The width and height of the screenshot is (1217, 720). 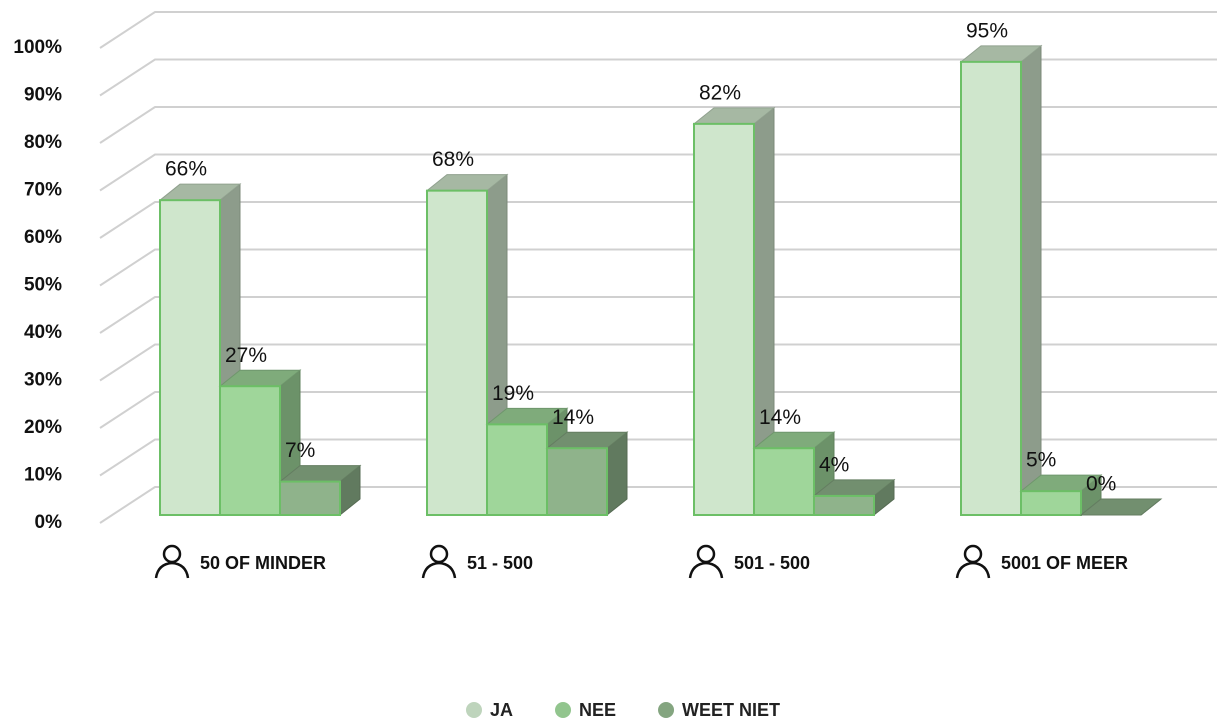 I want to click on data-label: 19%, so click(x=513, y=393).